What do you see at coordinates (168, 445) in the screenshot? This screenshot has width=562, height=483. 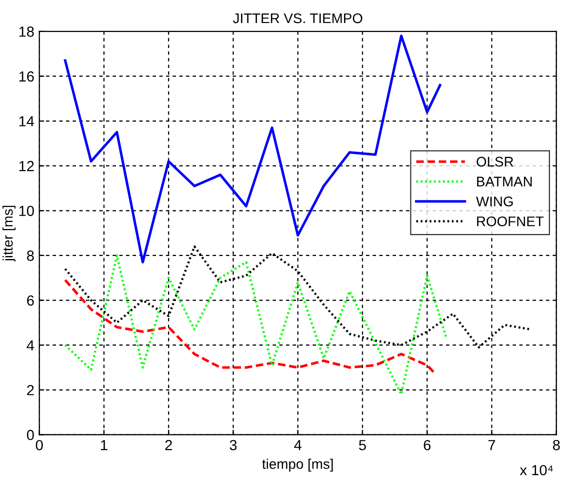 I see `x-tick-label: 2` at bounding box center [168, 445].